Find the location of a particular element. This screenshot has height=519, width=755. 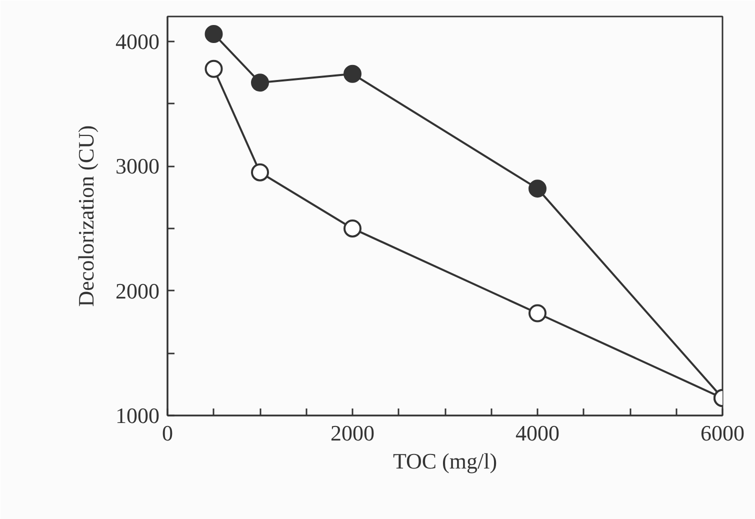

y-tick-label: 1000 is located at coordinates (138, 415).